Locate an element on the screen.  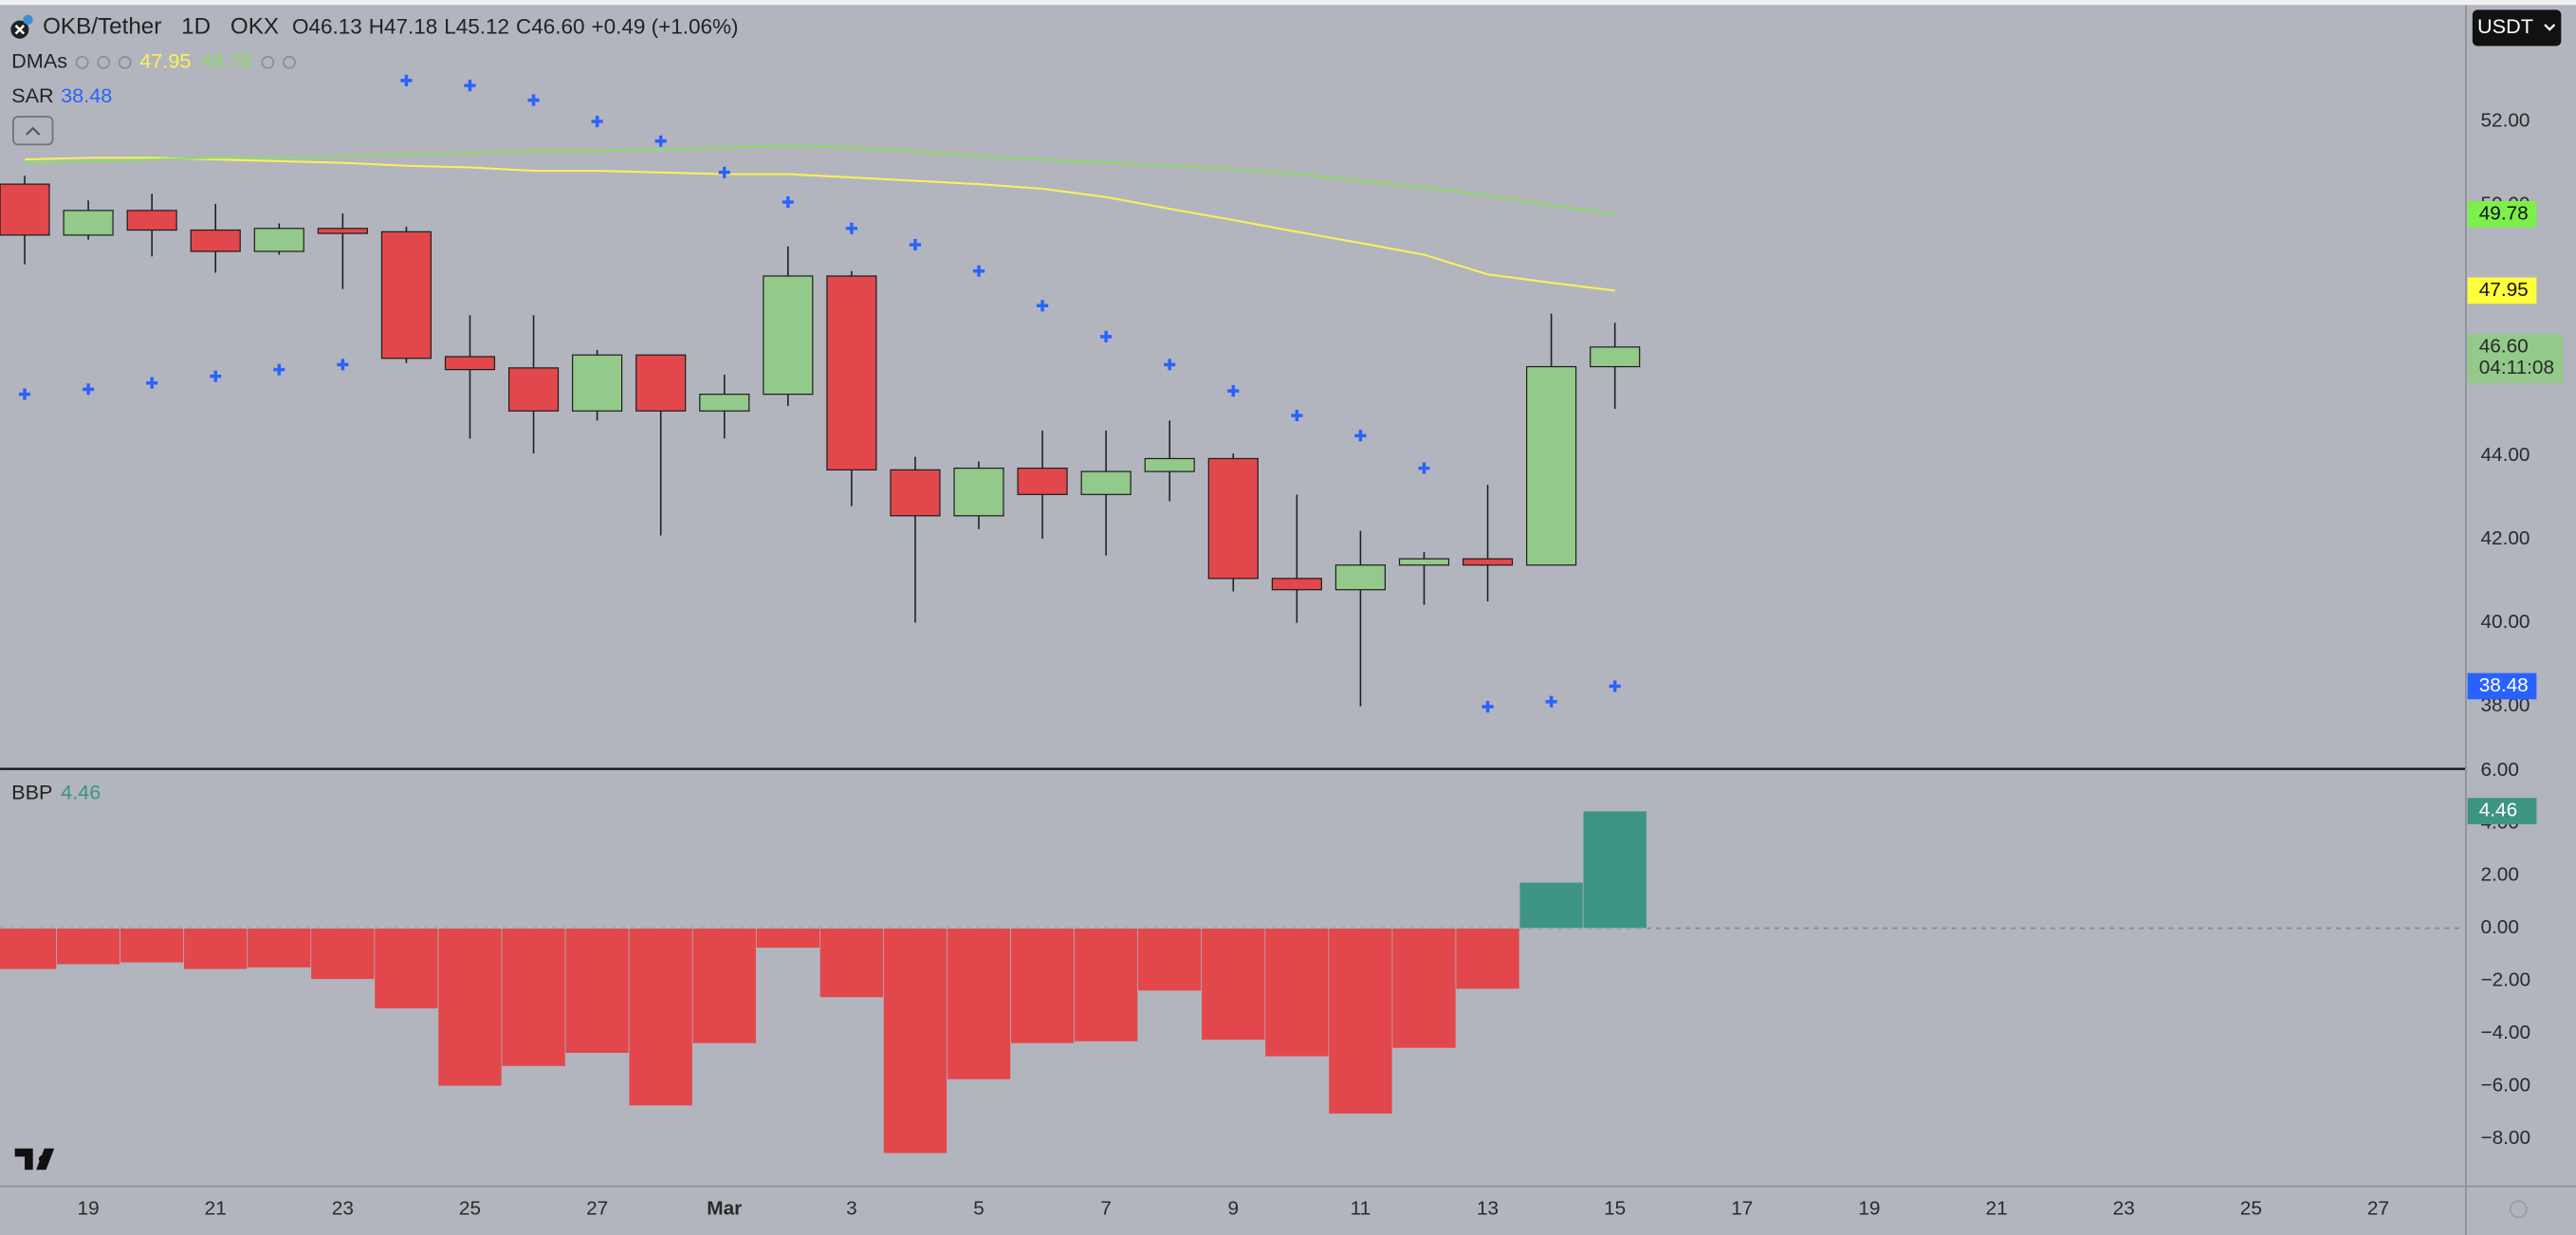
dma-fast-box is located at coordinates (2502, 290).